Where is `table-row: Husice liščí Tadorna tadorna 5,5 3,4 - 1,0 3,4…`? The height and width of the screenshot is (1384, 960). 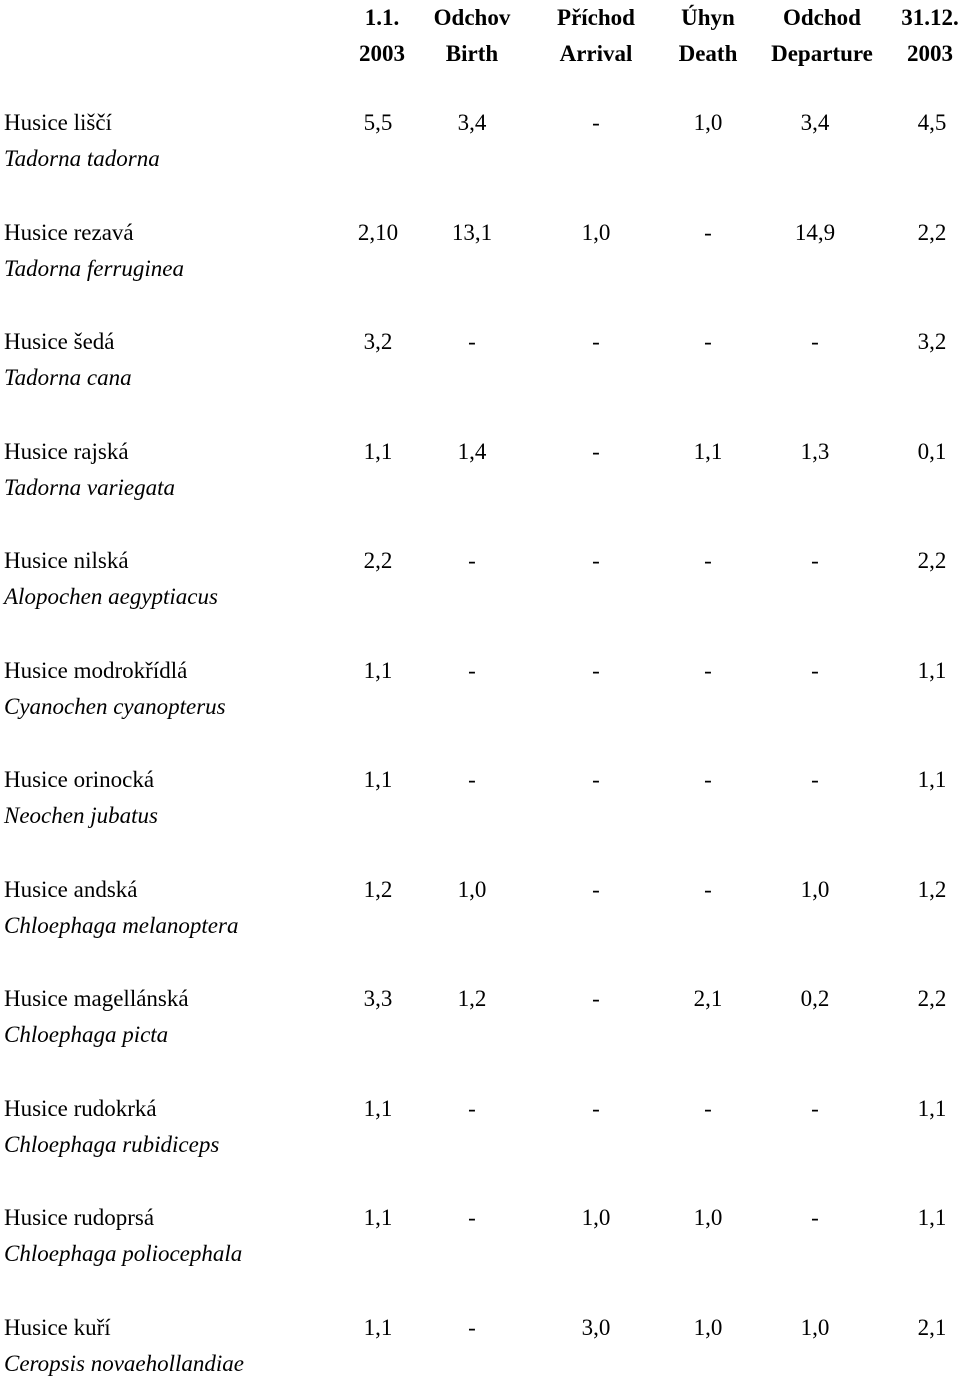 table-row: Husice liščí Tadorna tadorna 5,5 3,4 - 1,0 3,4… is located at coordinates (480, 142).